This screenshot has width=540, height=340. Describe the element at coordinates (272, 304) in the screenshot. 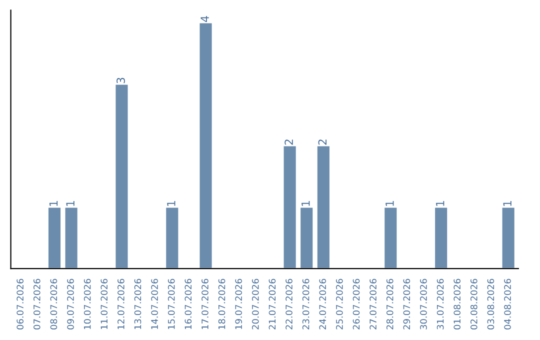

I see `x-tick-label: 21.07.2026` at that location.